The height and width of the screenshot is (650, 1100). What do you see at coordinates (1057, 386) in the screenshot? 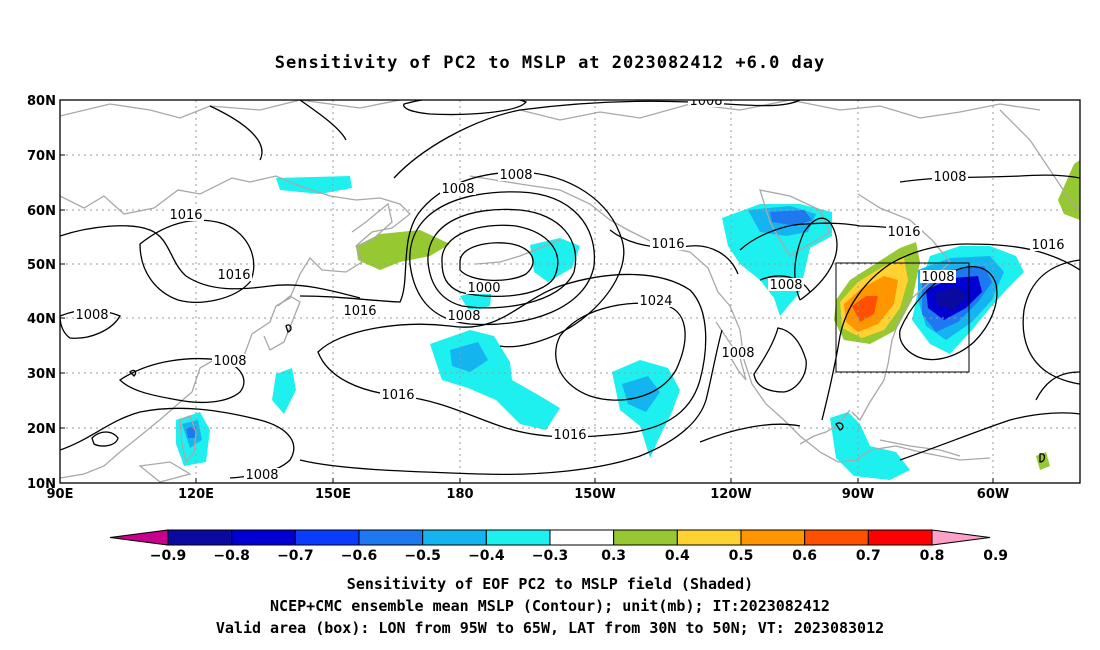
I see `contour-1016-right-loop` at bounding box center [1057, 386].